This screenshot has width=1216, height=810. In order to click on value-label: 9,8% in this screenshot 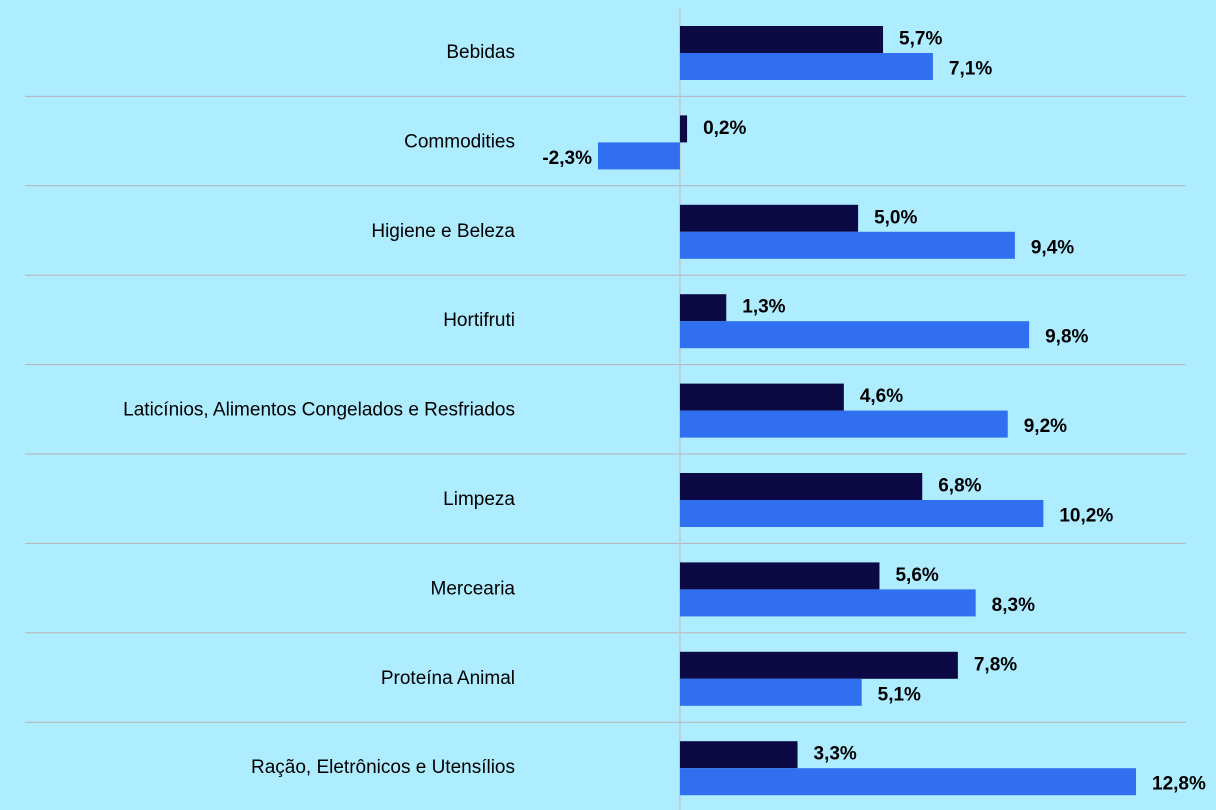, I will do `click(1066, 337)`.